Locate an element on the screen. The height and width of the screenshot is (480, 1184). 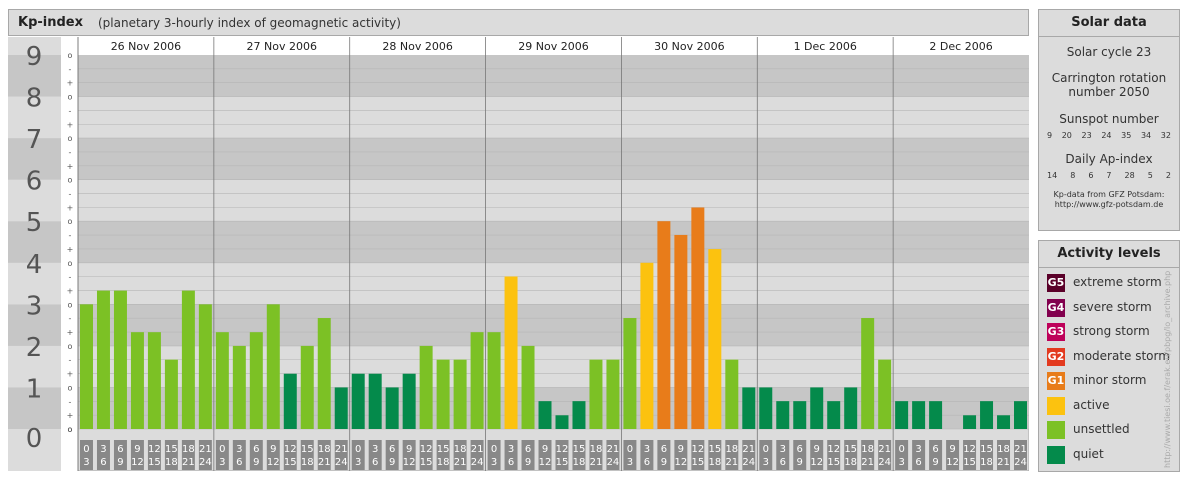
day-label: 26 Nov 2006 is located at coordinates (146, 46).